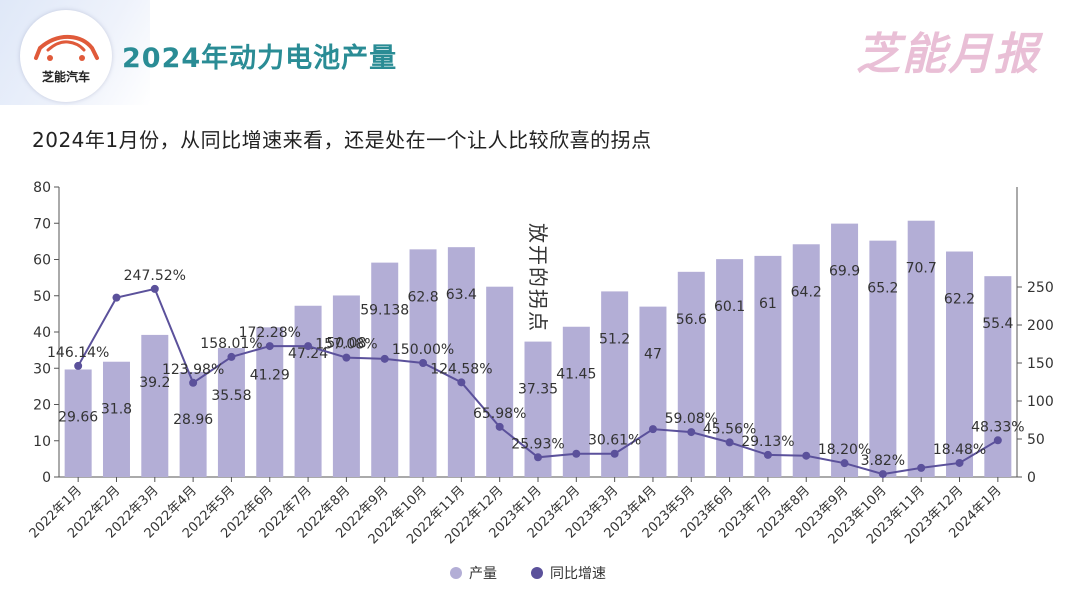  Describe the element at coordinates (42, 333) in the screenshot. I see `y-left-tick-label: 40` at that location.